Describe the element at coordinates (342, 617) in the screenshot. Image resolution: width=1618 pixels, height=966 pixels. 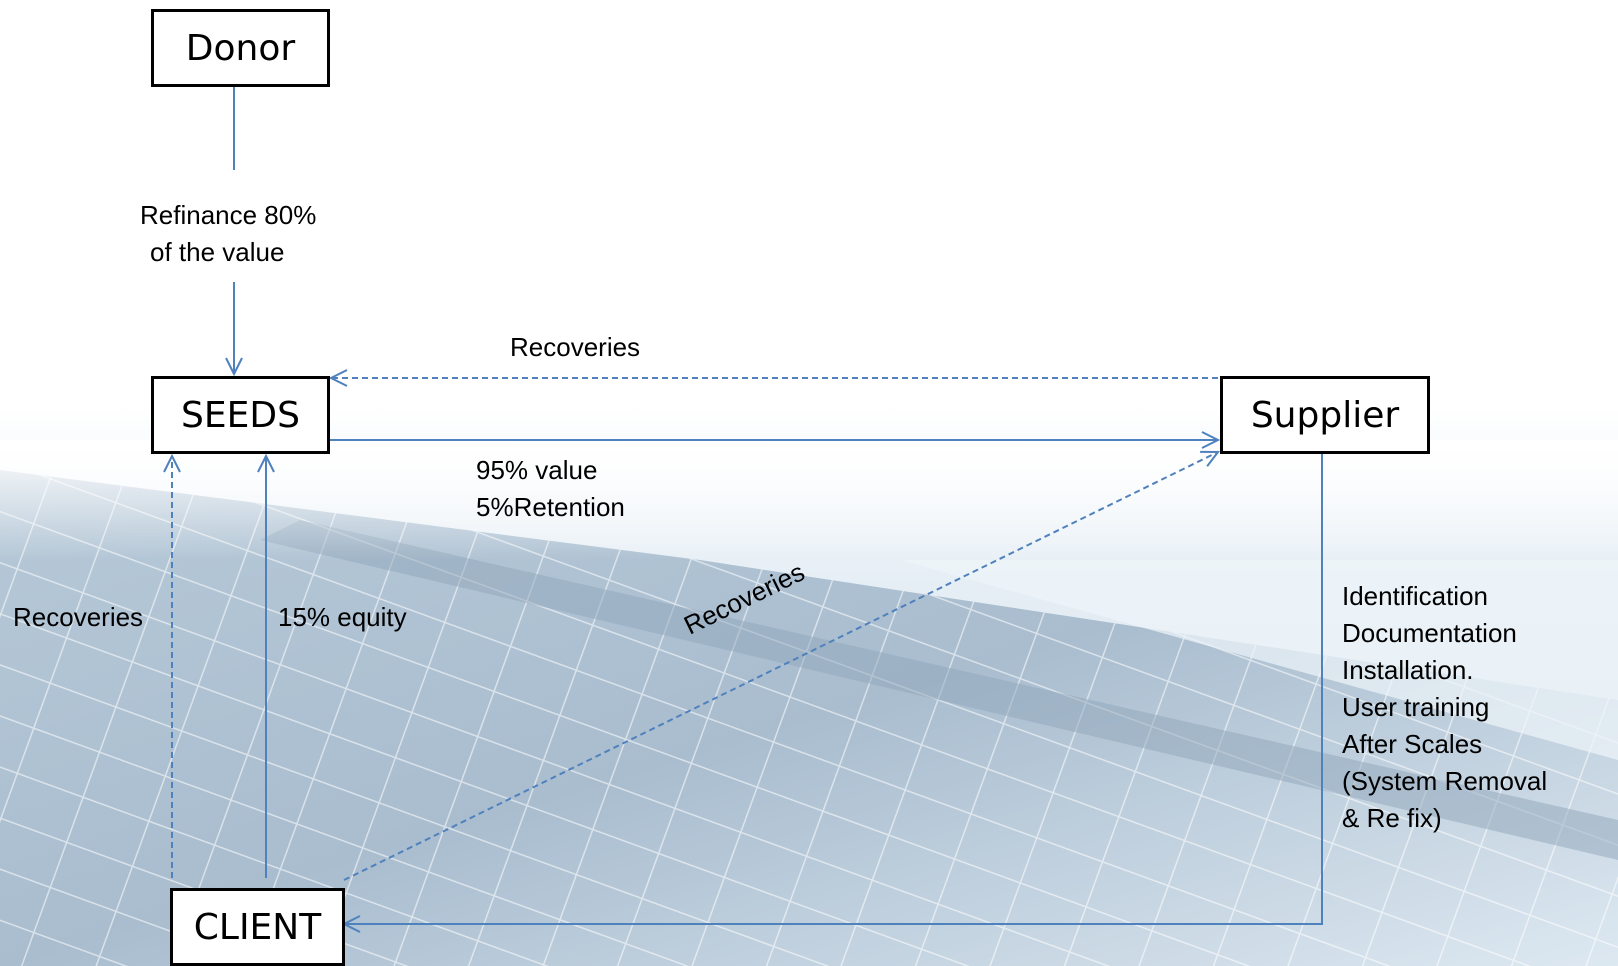
I see `equity-label: 15% equity` at that location.